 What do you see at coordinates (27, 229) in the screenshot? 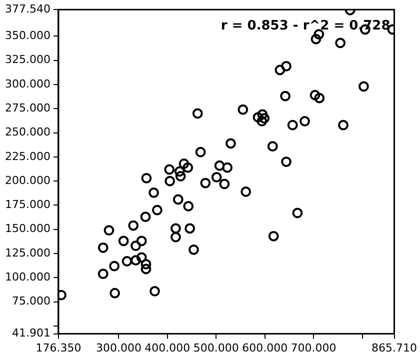
I see `y-tick-label: 150.000` at bounding box center [27, 229].